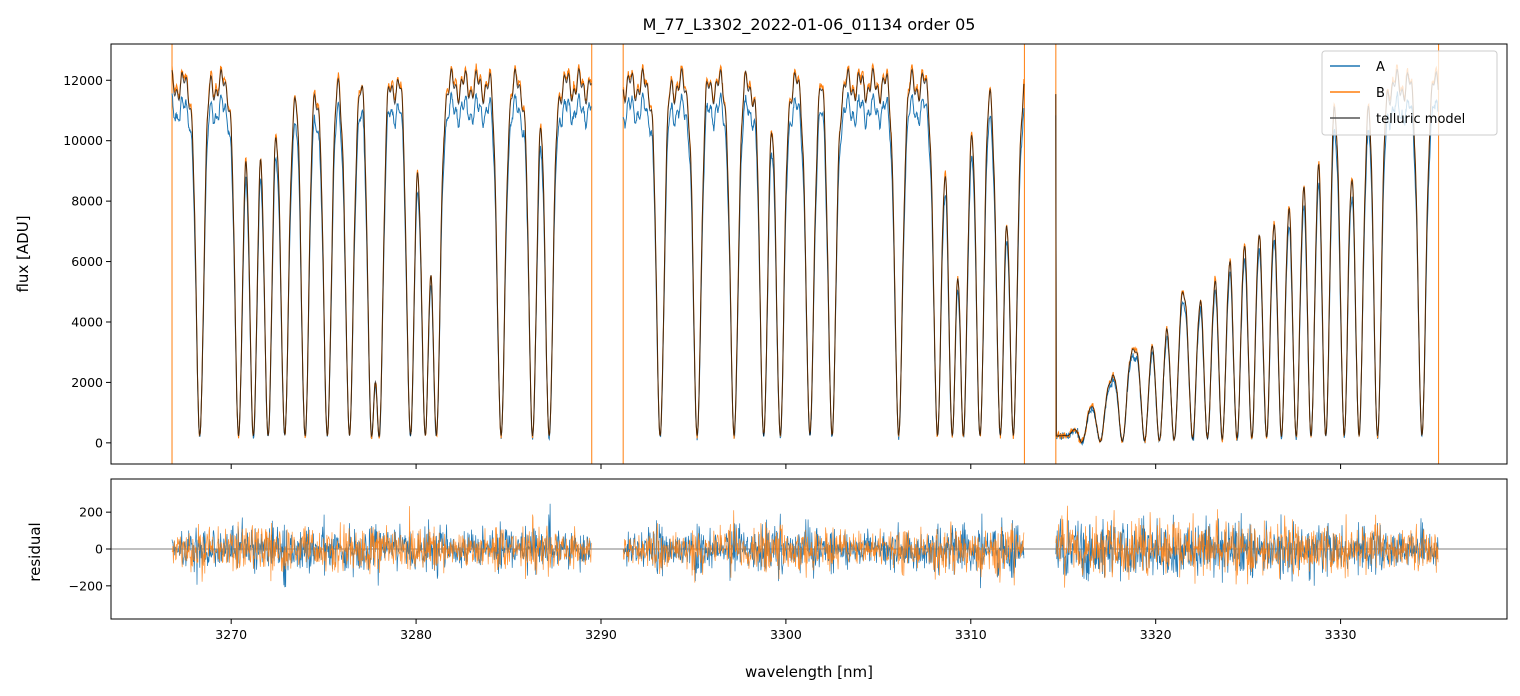 This screenshot has height=696, width=1520. Describe the element at coordinates (87, 382) in the screenshot. I see `flux-y-tick-label: 2000` at that location.